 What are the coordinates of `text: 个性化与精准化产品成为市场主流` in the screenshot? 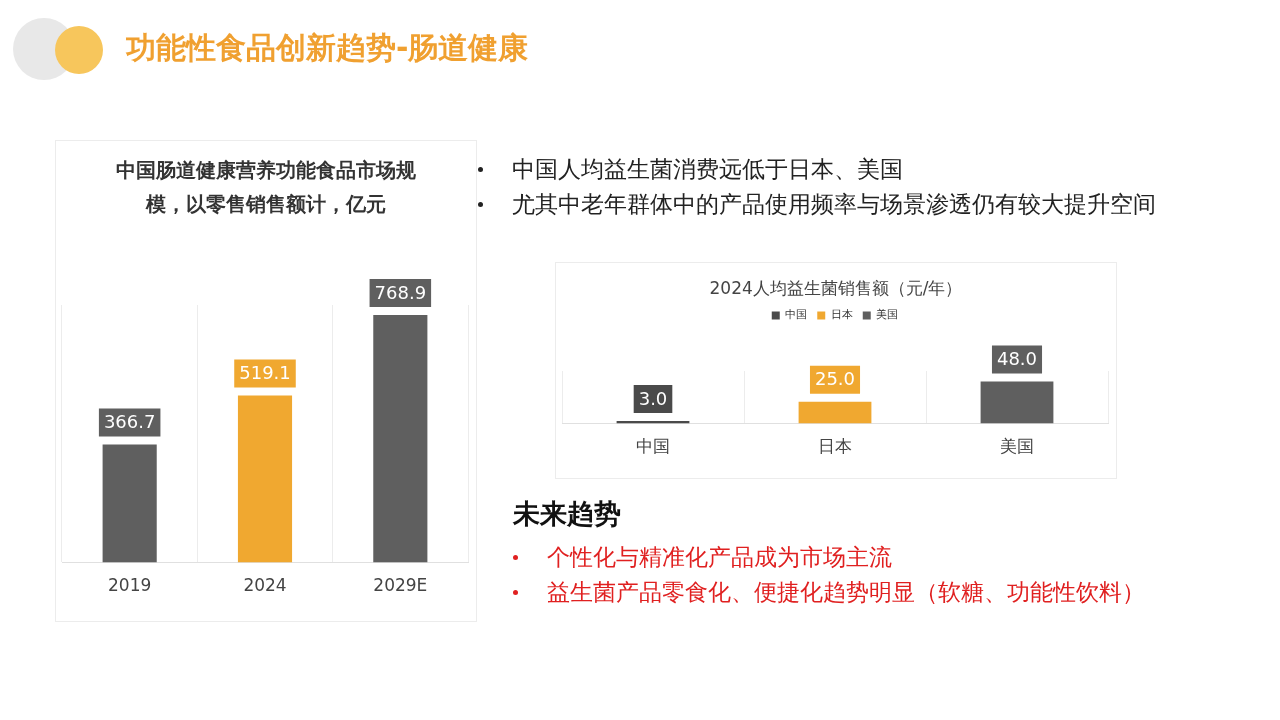 It's located at (719, 557).